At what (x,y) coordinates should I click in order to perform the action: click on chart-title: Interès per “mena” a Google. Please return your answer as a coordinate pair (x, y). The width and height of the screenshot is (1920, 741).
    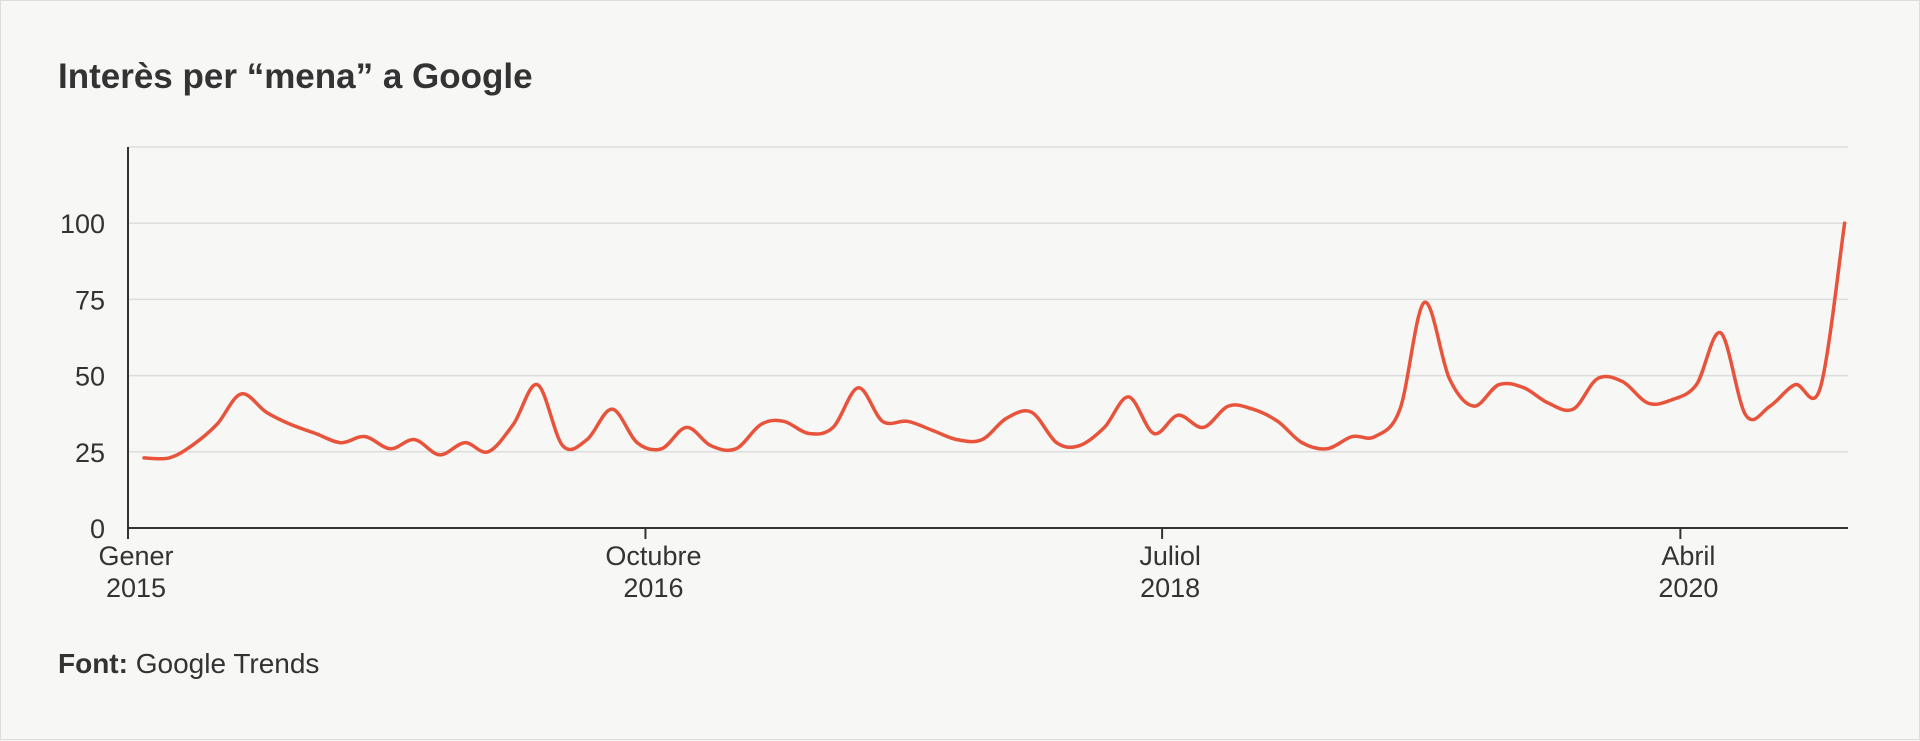
    Looking at the image, I should click on (295, 76).